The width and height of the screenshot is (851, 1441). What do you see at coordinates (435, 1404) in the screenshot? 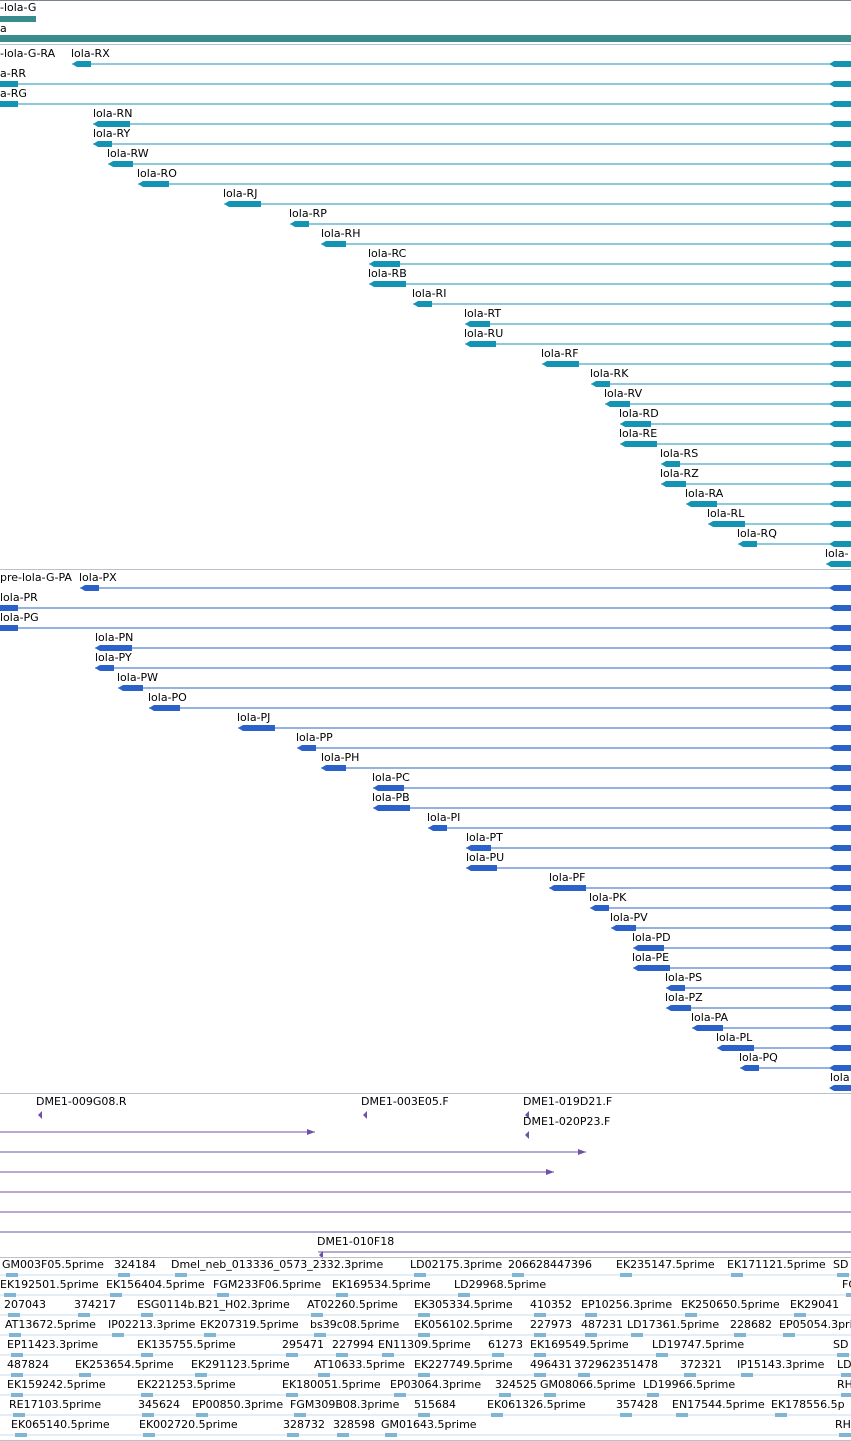
I see `est-label: 515684` at bounding box center [435, 1404].